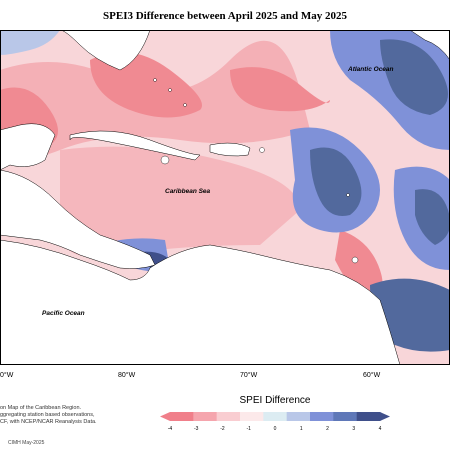 The height and width of the screenshot is (450, 450). Describe the element at coordinates (249, 375) in the screenshot. I see `longitude-label-70w: 70°W` at that location.